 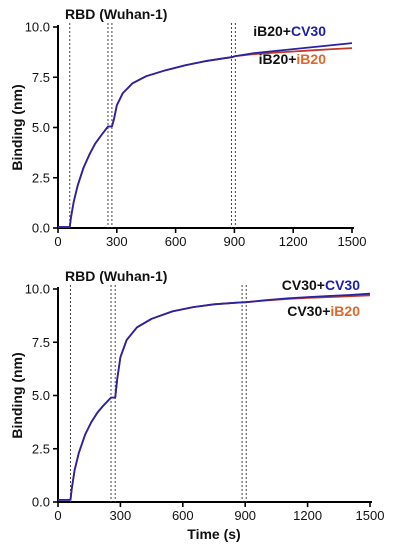 I want to click on legend-entry: CV30+iB20, so click(x=323, y=311).